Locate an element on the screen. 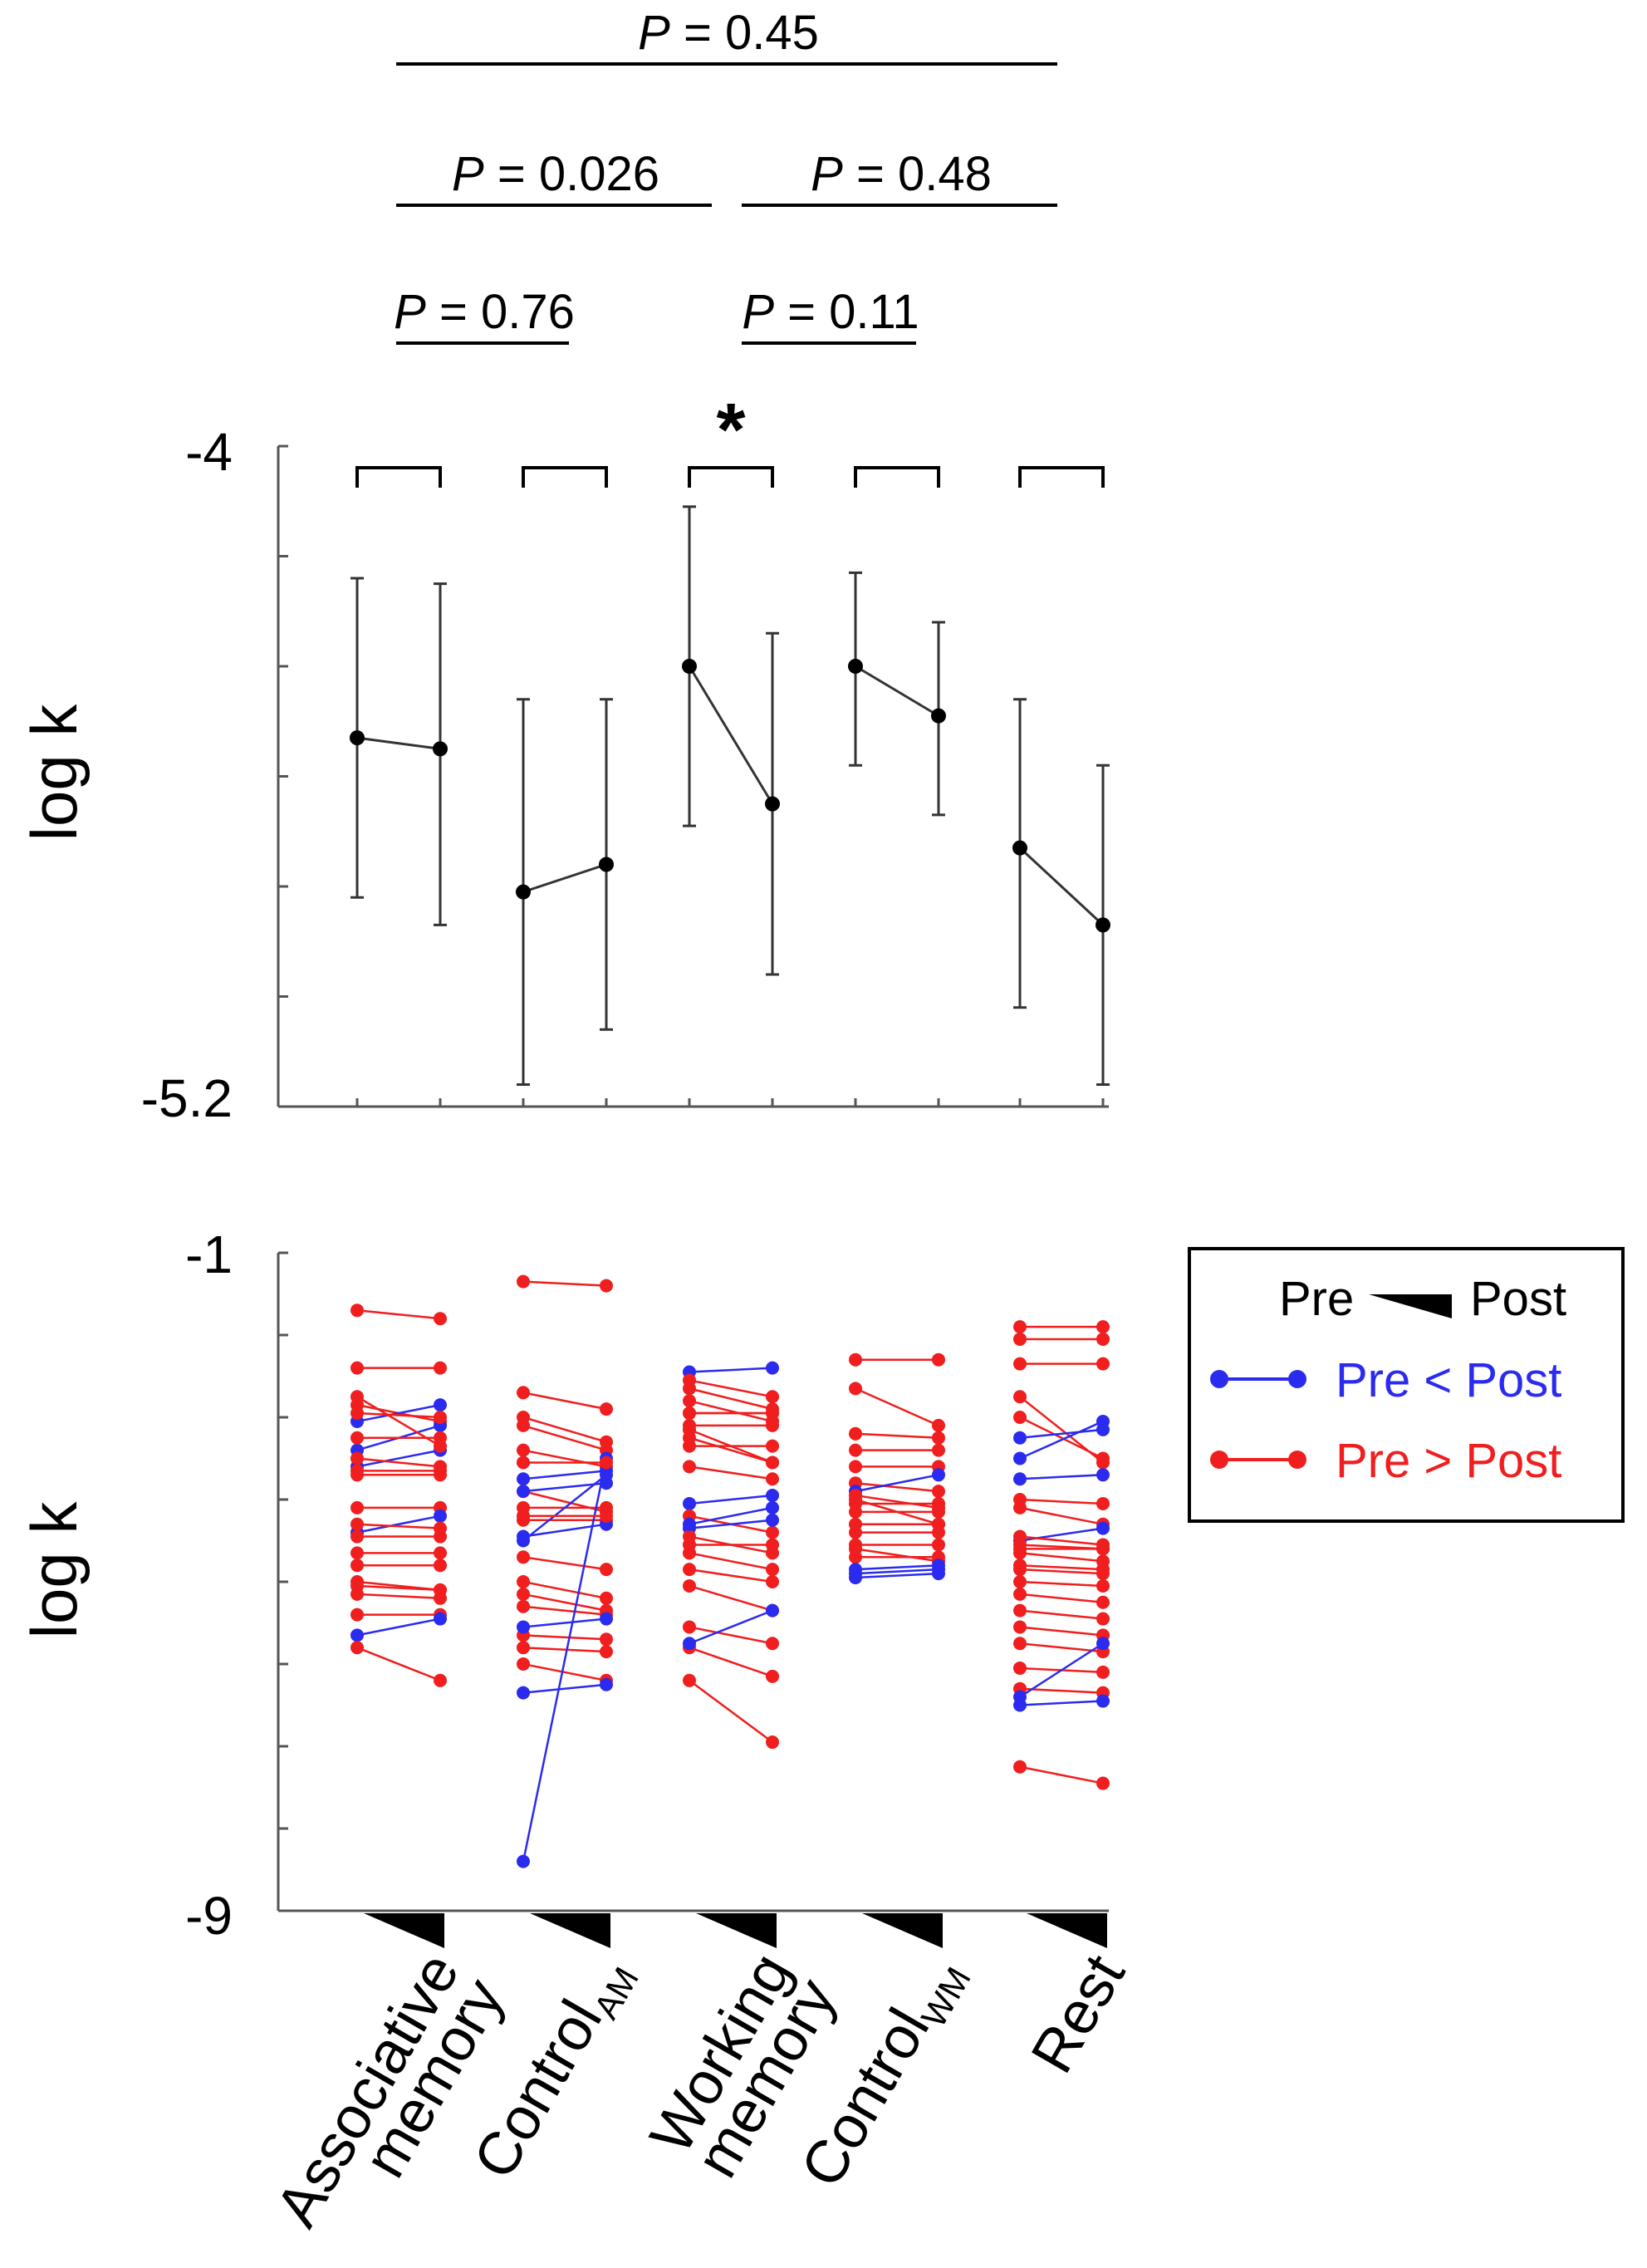 The height and width of the screenshot is (2268, 1647). x-category-label: Rest is located at coordinates (1078, 2014).